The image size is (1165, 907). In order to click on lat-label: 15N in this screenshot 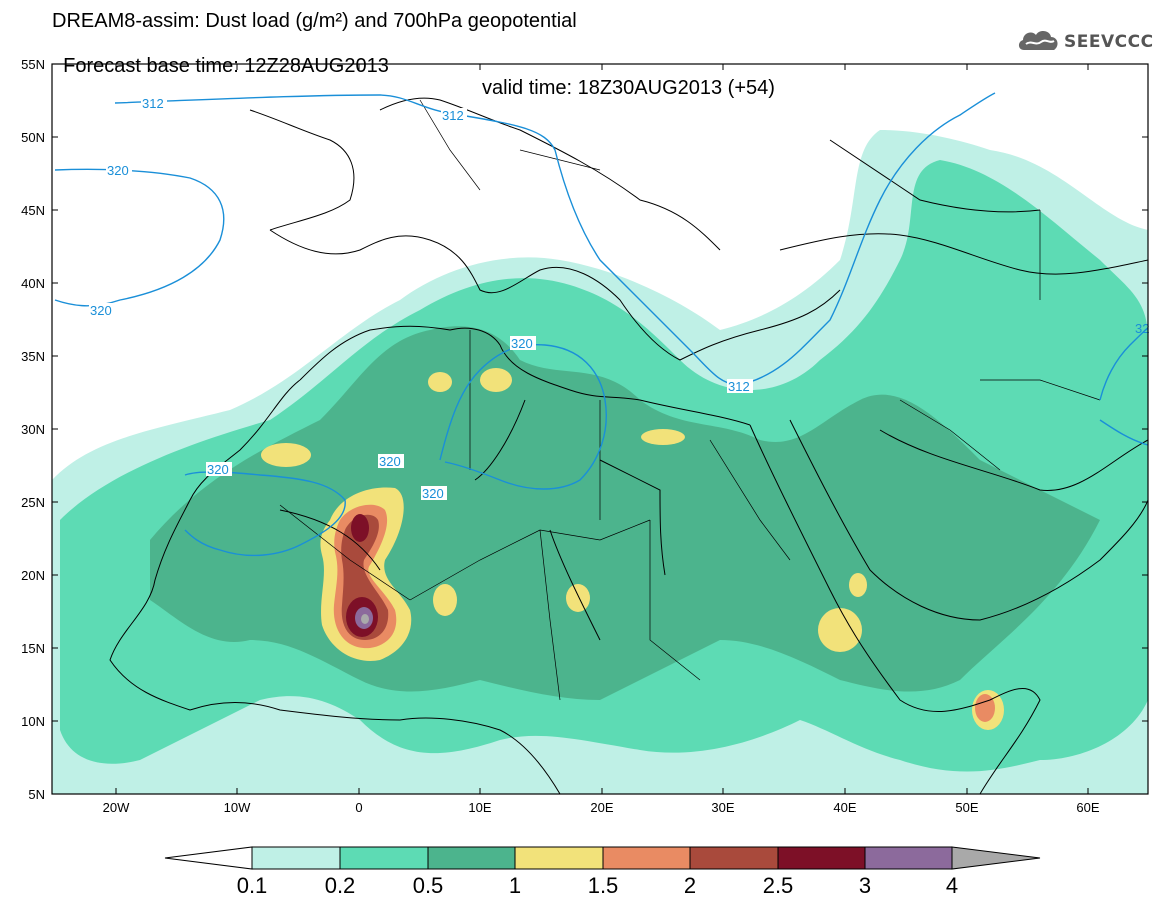, I will do `click(33, 648)`.